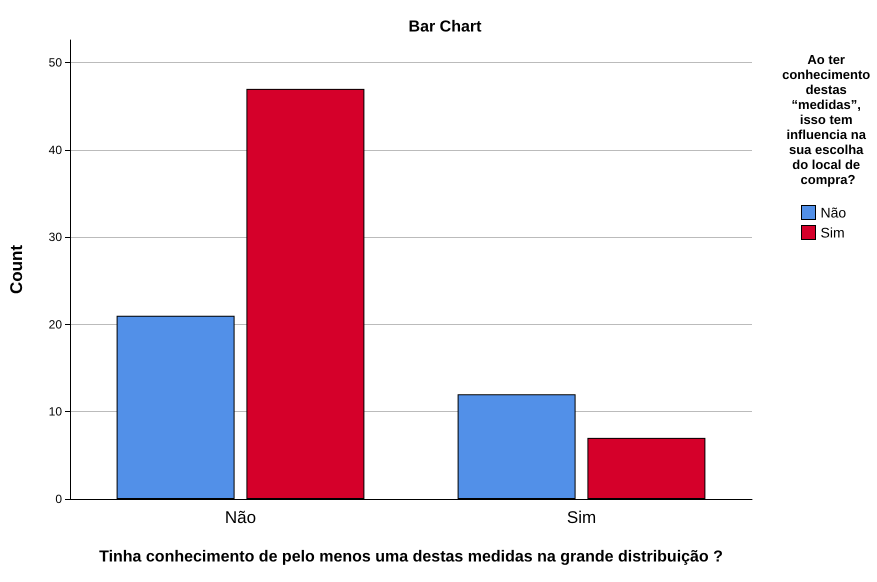  I want to click on y-tick-label: 20, so click(55, 324).